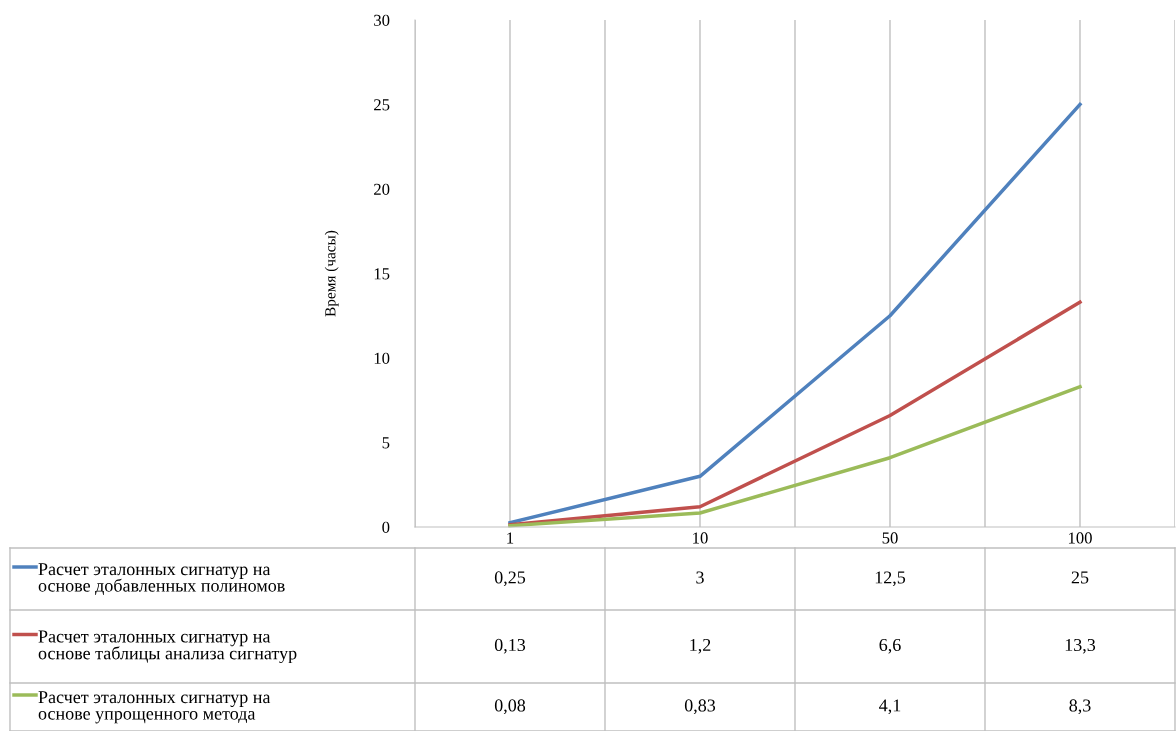  I want to click on legend-label: Расчет эталонных сигнатур на основе упрощенного метода, so click(154, 707).